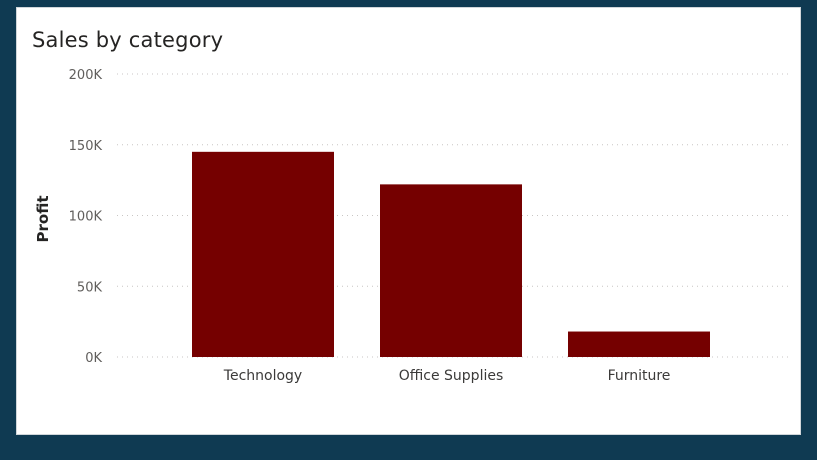  I want to click on y-tick-label: 200K, so click(86, 75).